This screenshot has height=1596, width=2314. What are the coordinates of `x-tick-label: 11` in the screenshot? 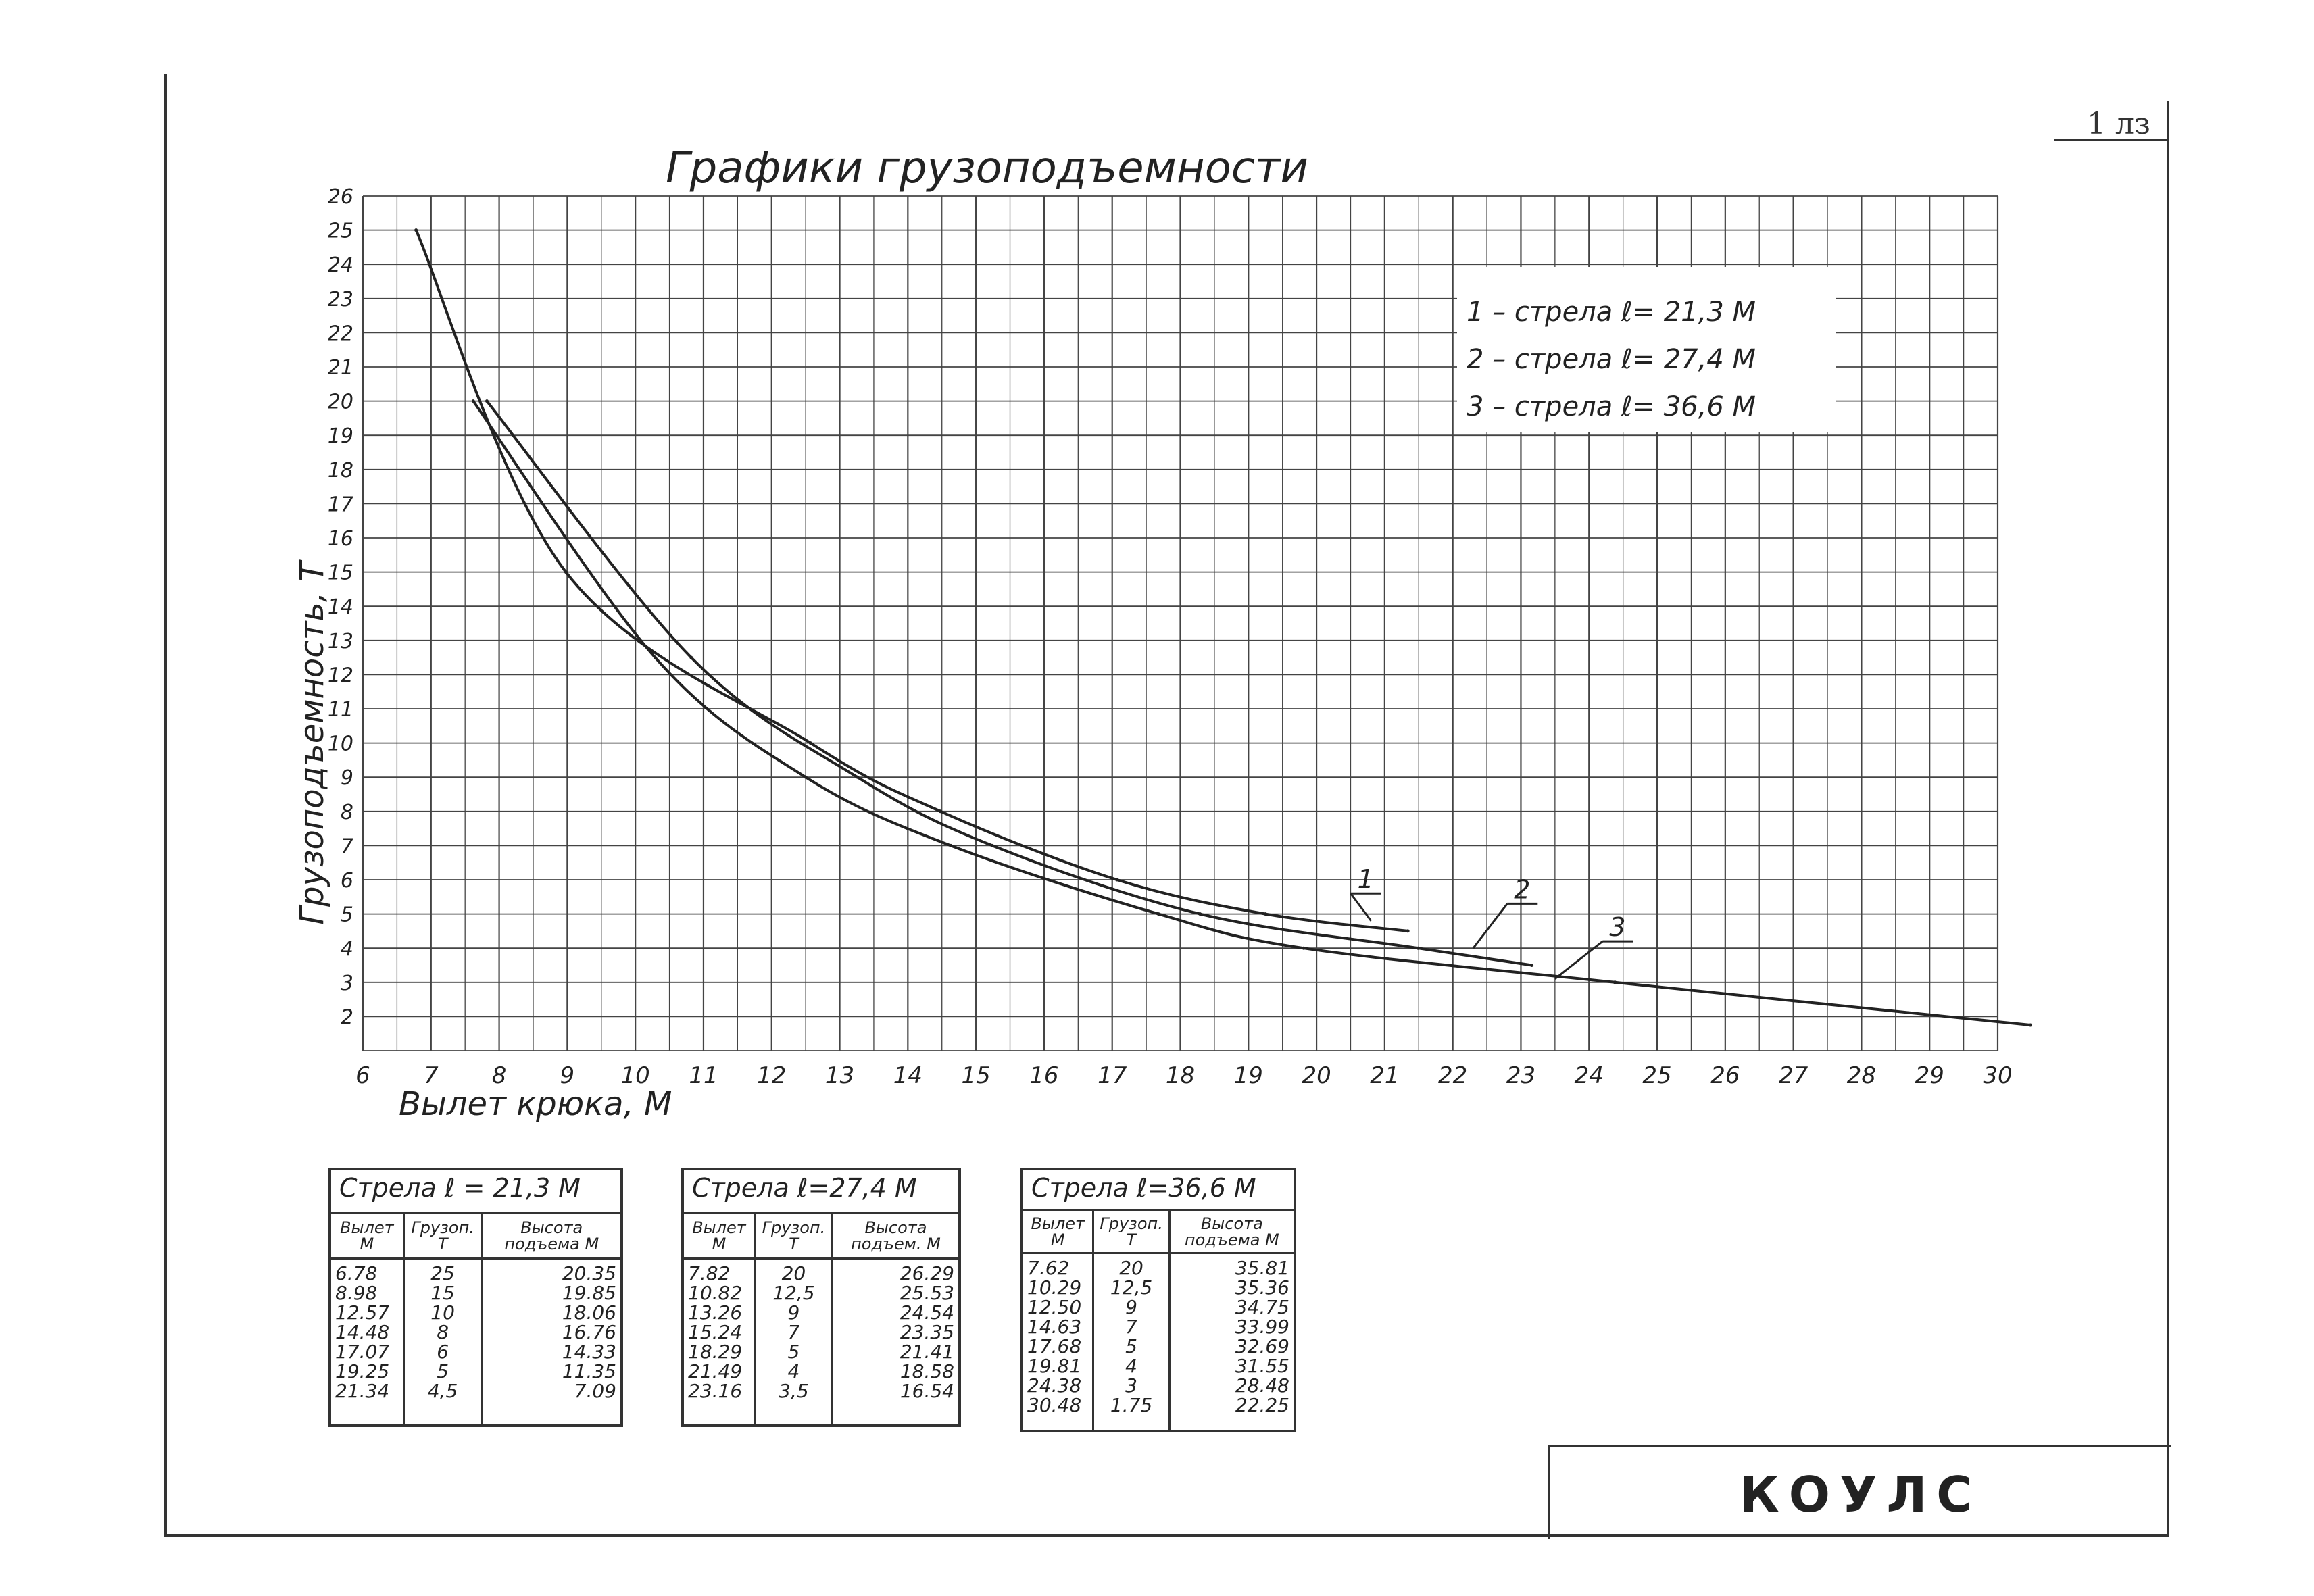 It's located at (703, 1075).